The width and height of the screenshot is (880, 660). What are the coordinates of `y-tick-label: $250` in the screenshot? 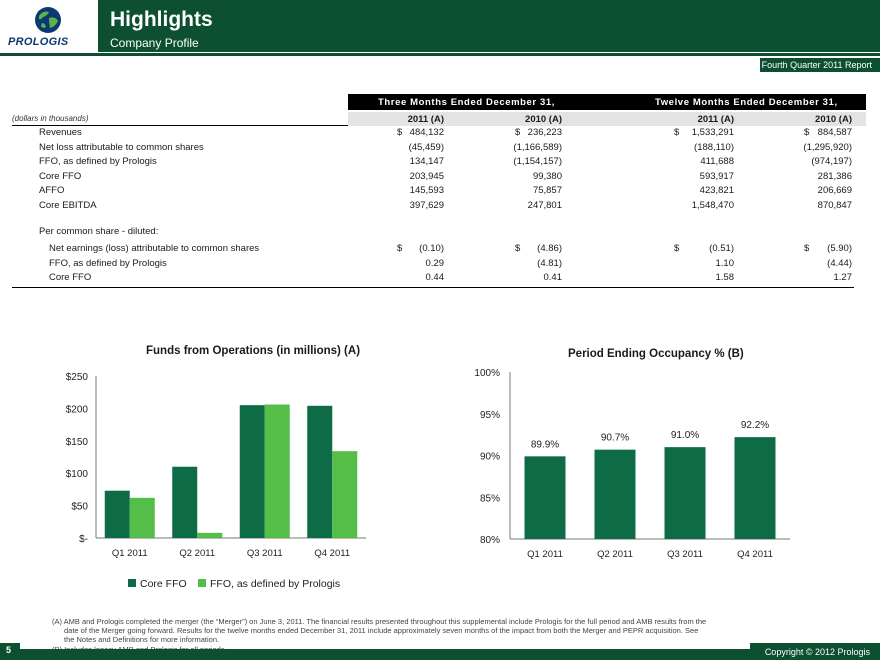 It's located at (77, 377).